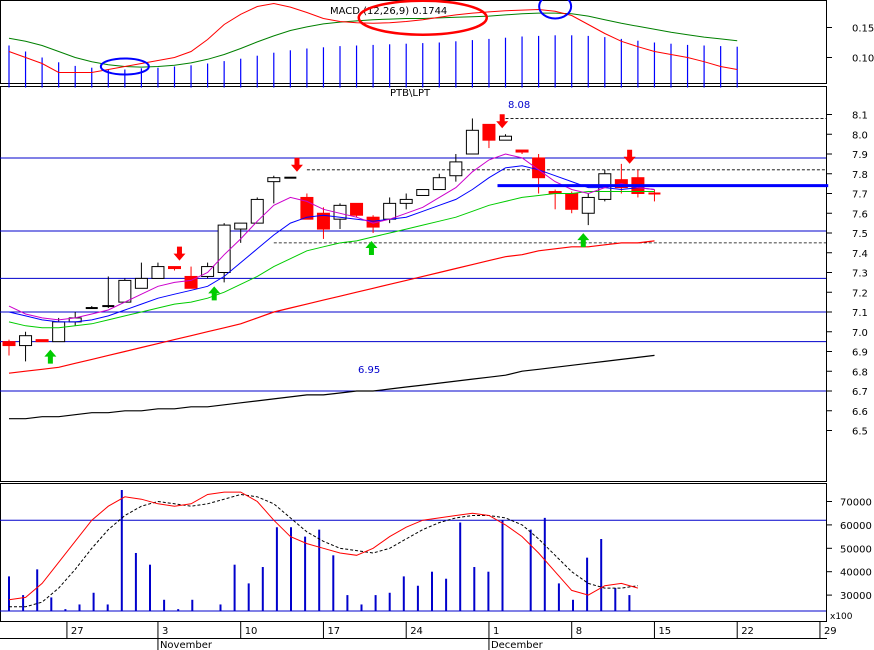 The width and height of the screenshot is (874, 650). Describe the element at coordinates (860, 234) in the screenshot. I see `y-tick-label: 7.5` at that location.